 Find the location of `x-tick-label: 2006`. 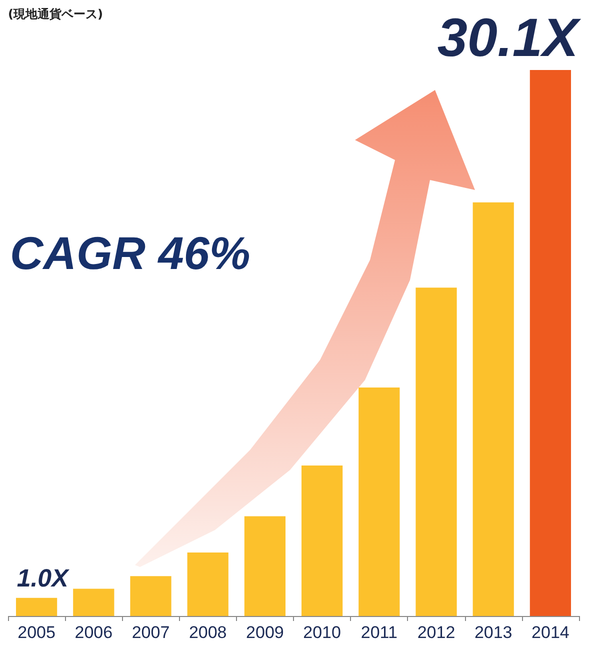

x-tick-label: 2006 is located at coordinates (93, 632).